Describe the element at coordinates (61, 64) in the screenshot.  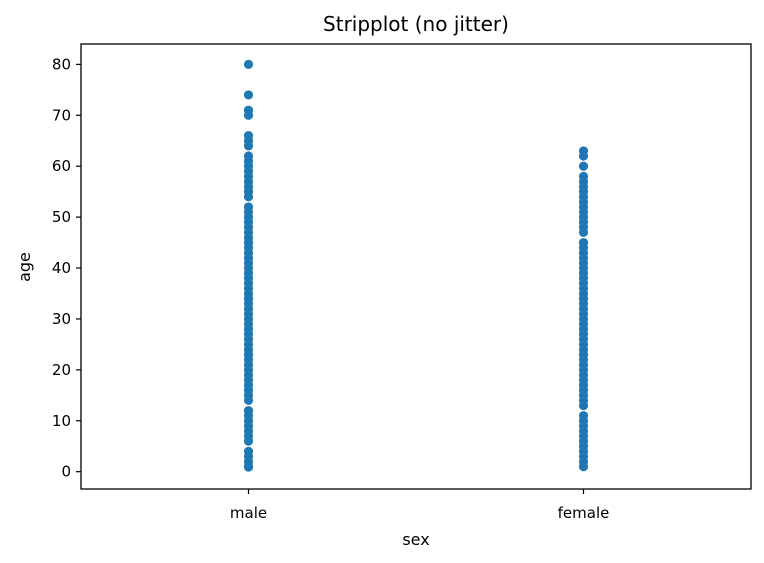
I see `y-tick-label: 80` at that location.